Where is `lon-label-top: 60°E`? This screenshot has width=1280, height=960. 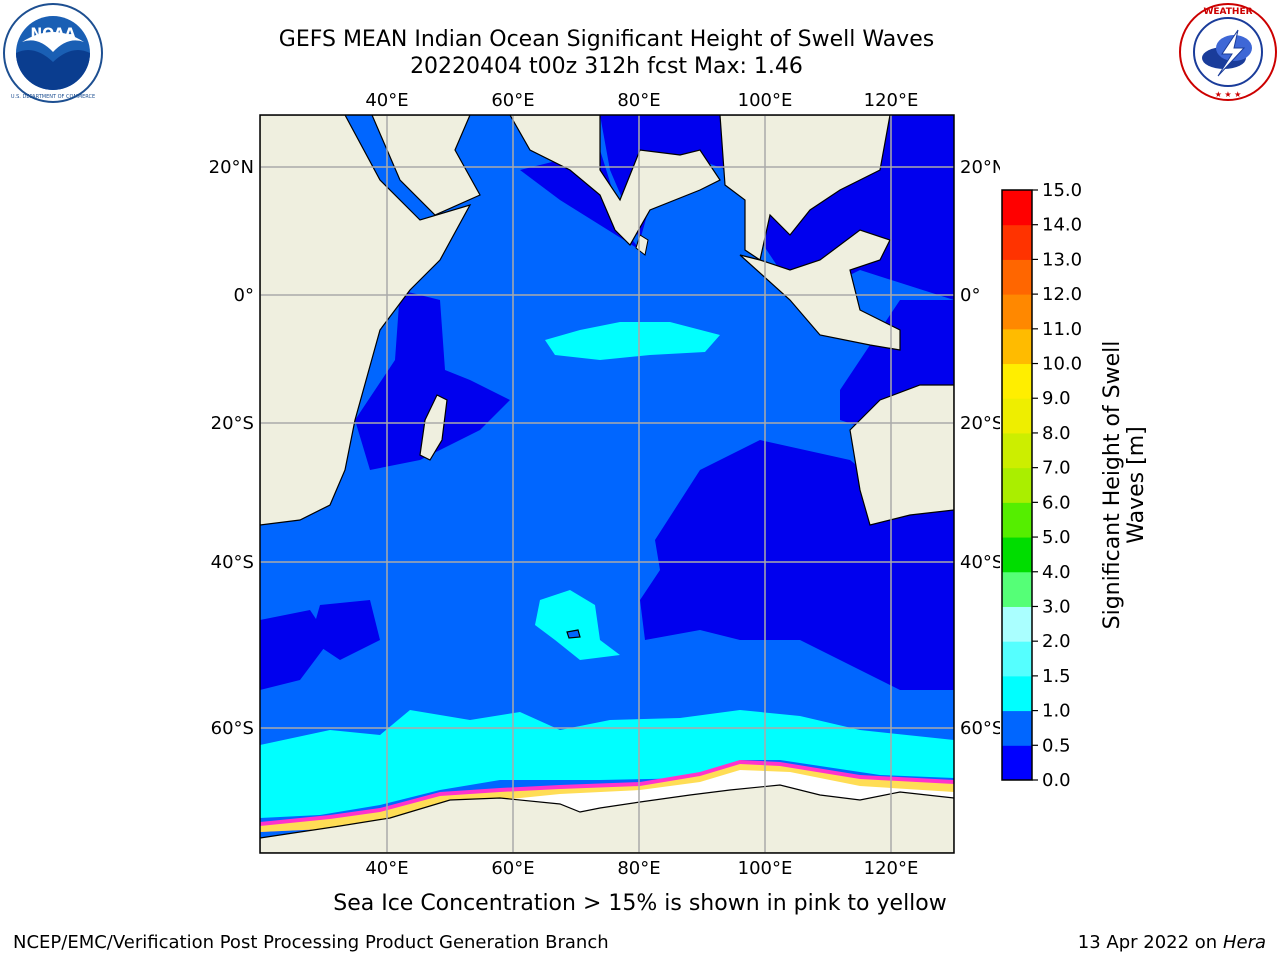
lon-label-top: 60°E is located at coordinates (512, 100).